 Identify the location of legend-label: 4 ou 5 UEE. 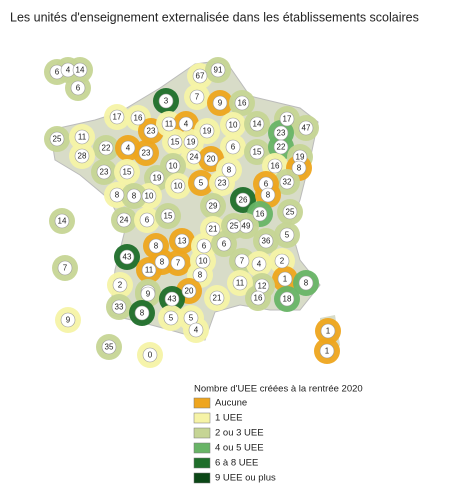
(239, 448).